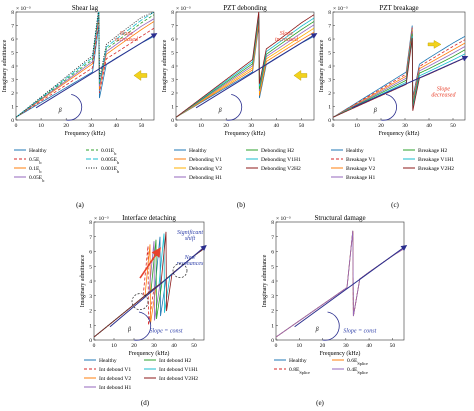 The height and width of the screenshot is (411, 474). What do you see at coordinates (115, 370) in the screenshot?
I see `legend-entry: Int debond V1` at bounding box center [115, 370].